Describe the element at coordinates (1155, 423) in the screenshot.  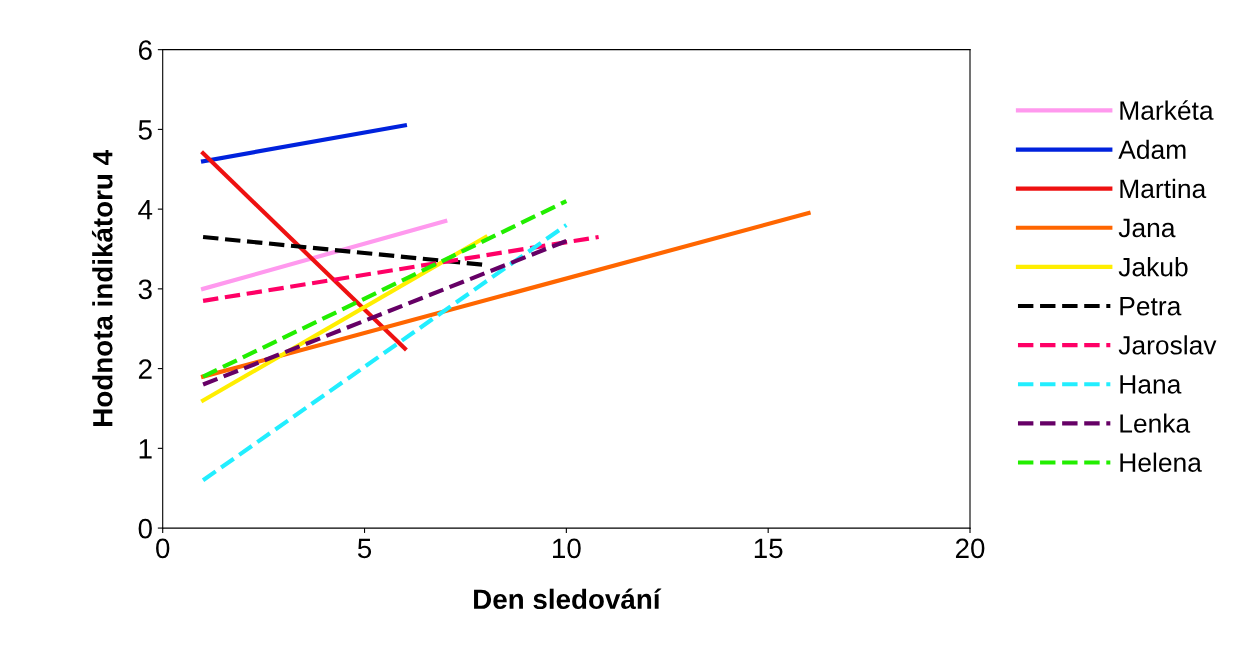
I see `legend-label: Lenka` at that location.